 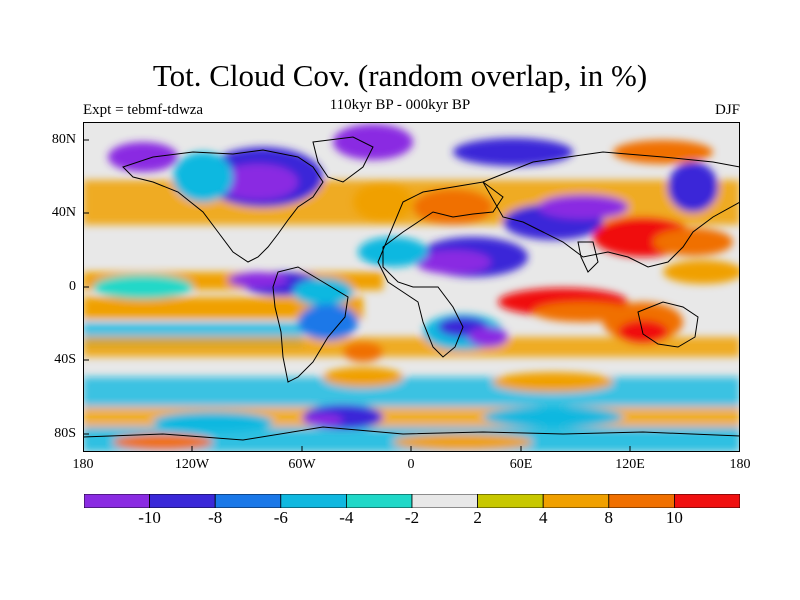 I want to click on colorbar-tick-label: 4, so click(x=543, y=517).